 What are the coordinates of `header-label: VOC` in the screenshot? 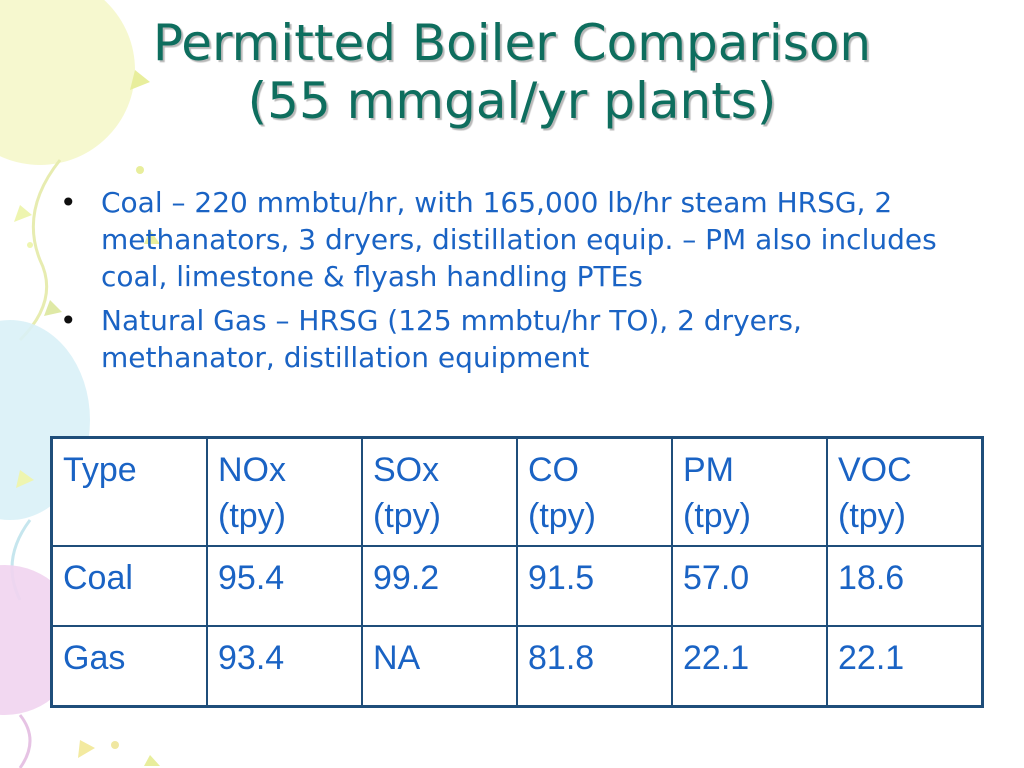 It's located at (875, 470).